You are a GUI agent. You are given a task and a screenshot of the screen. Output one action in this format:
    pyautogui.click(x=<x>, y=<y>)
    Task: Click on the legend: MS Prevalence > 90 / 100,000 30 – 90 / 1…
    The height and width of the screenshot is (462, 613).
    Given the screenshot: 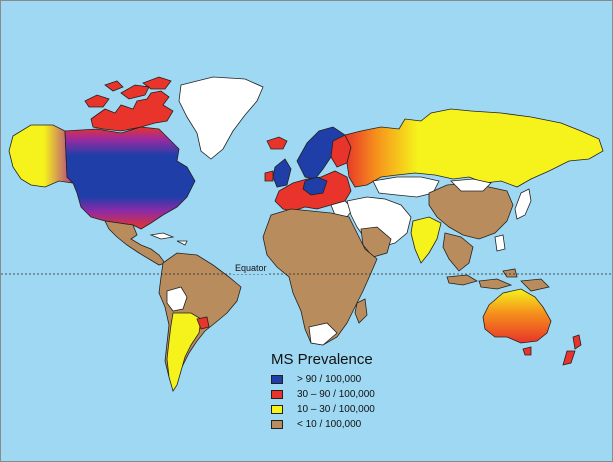 What is the action you would take?
    pyautogui.click(x=346, y=391)
    